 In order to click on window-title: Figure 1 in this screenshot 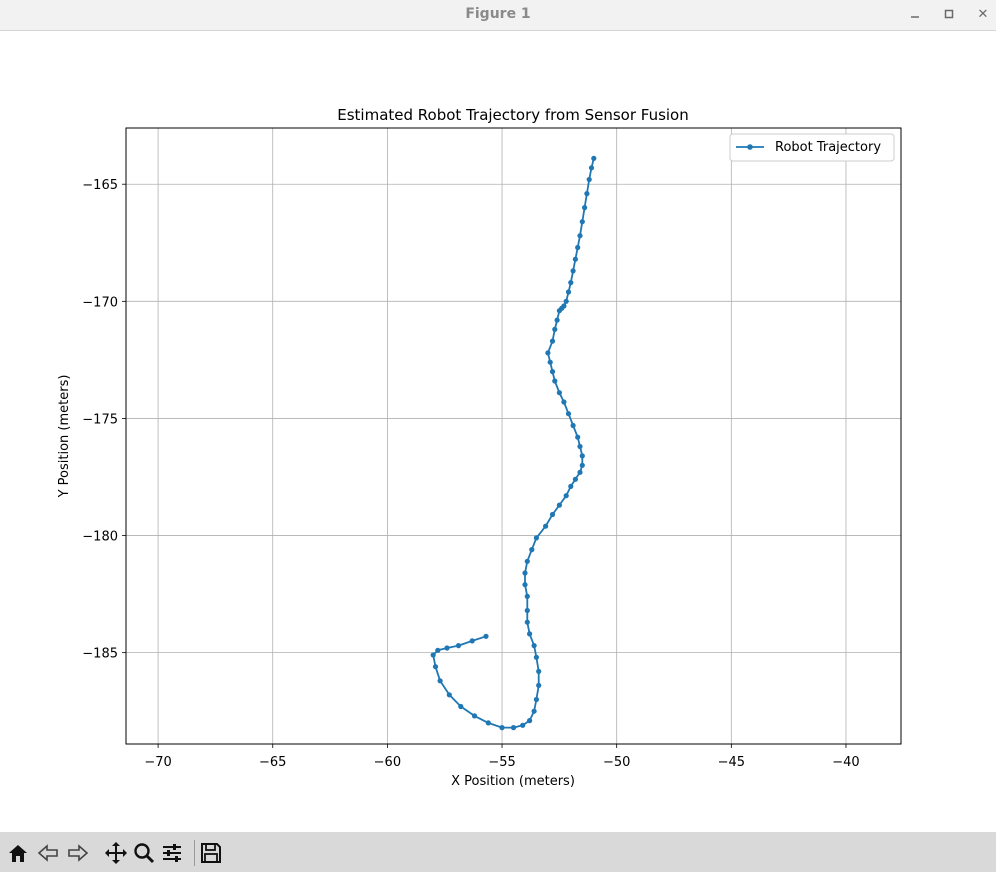, I will do `click(498, 14)`.